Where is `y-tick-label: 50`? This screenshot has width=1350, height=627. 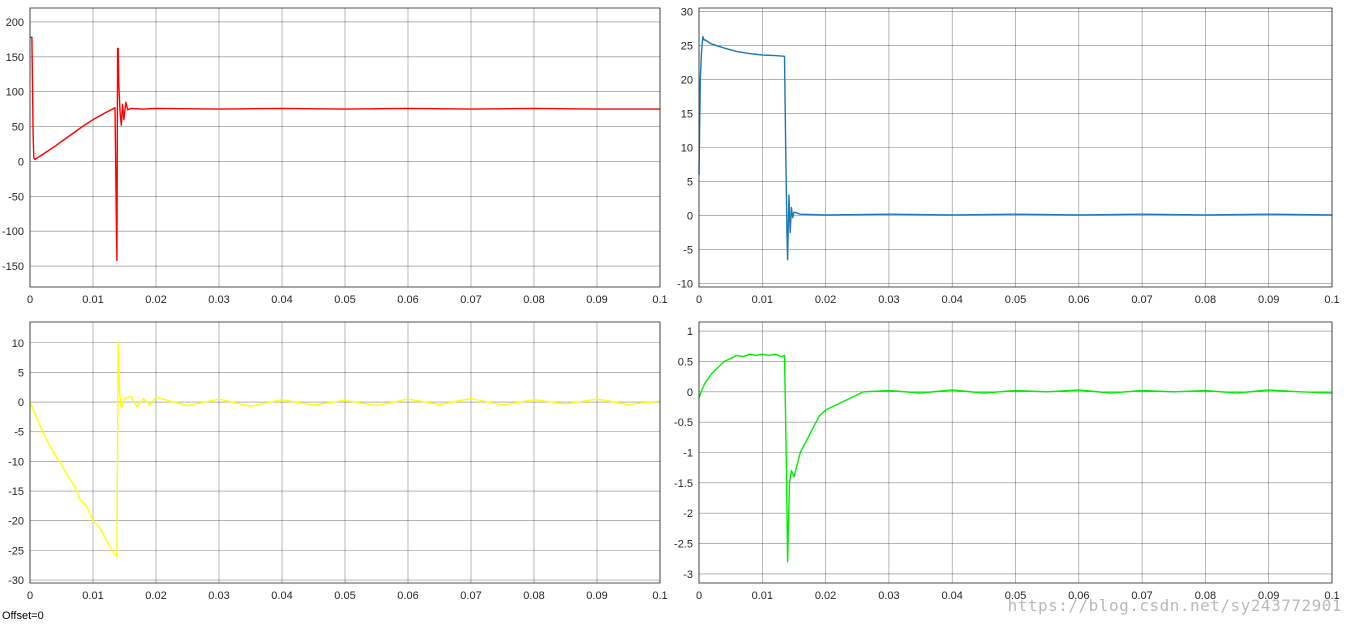
y-tick-label: 50 is located at coordinates (18, 128).